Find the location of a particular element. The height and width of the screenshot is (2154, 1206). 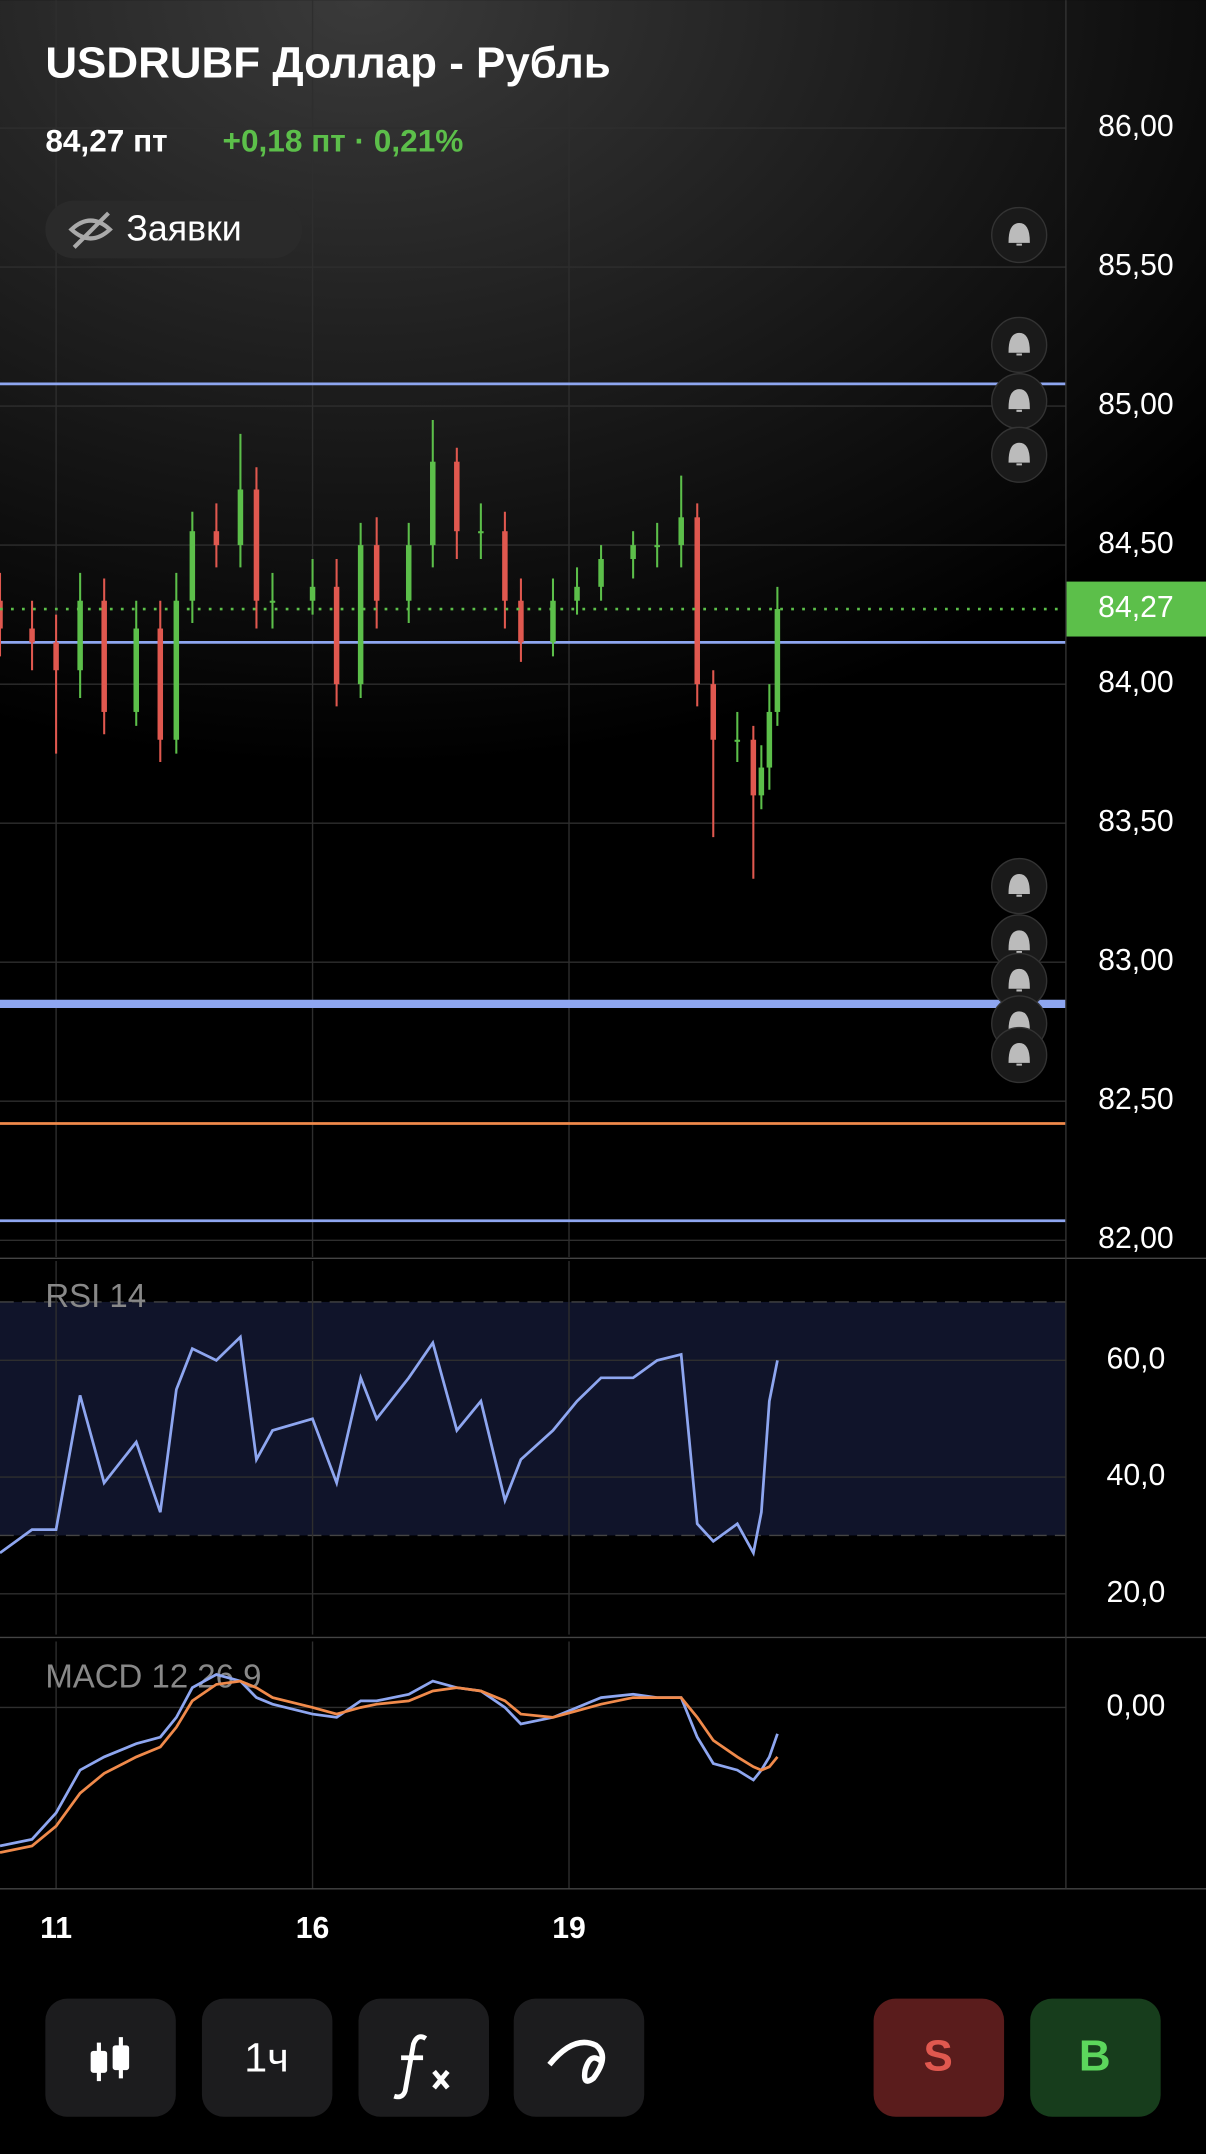

current-price-tag is located at coordinates (1135, 609).